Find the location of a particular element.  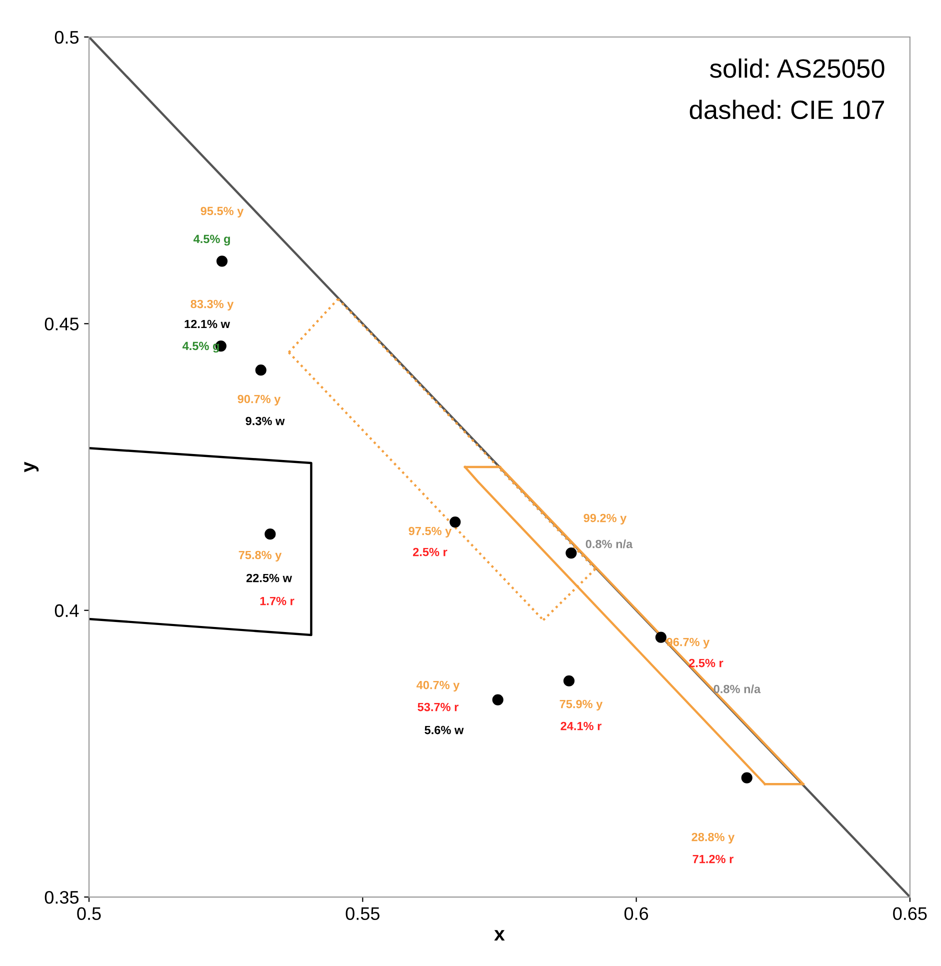

annotation: 53.7% r is located at coordinates (438, 707).